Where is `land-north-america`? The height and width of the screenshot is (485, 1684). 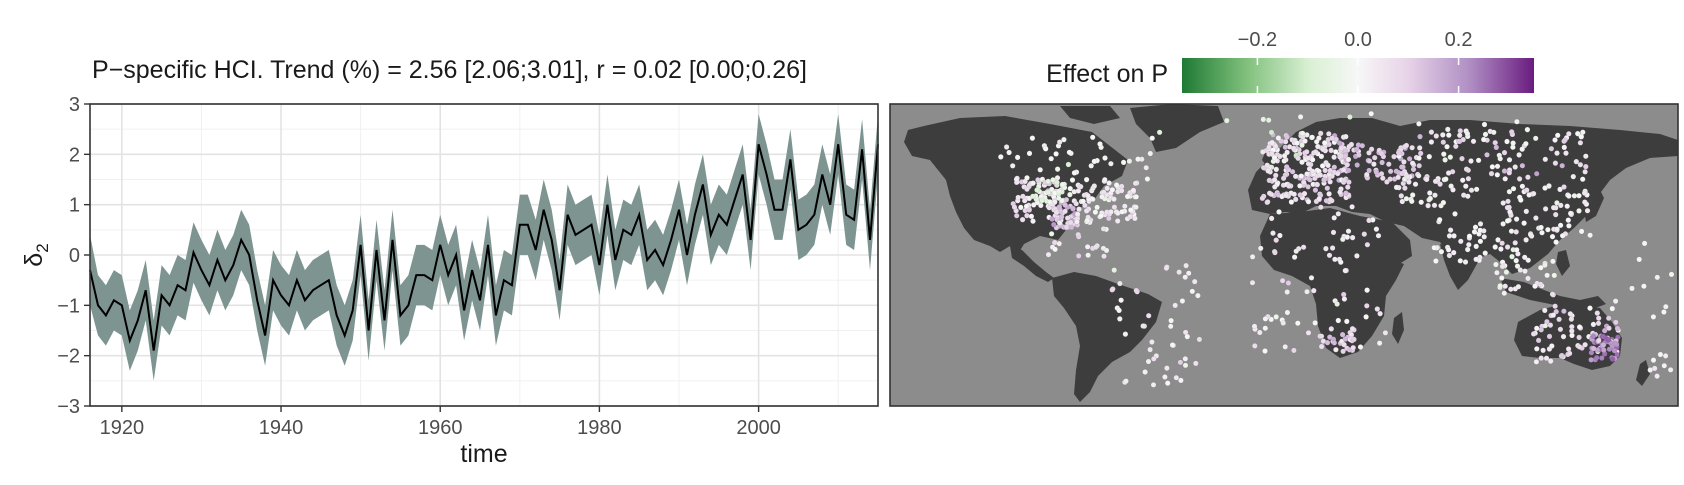 land-north-america is located at coordinates (1016, 185).